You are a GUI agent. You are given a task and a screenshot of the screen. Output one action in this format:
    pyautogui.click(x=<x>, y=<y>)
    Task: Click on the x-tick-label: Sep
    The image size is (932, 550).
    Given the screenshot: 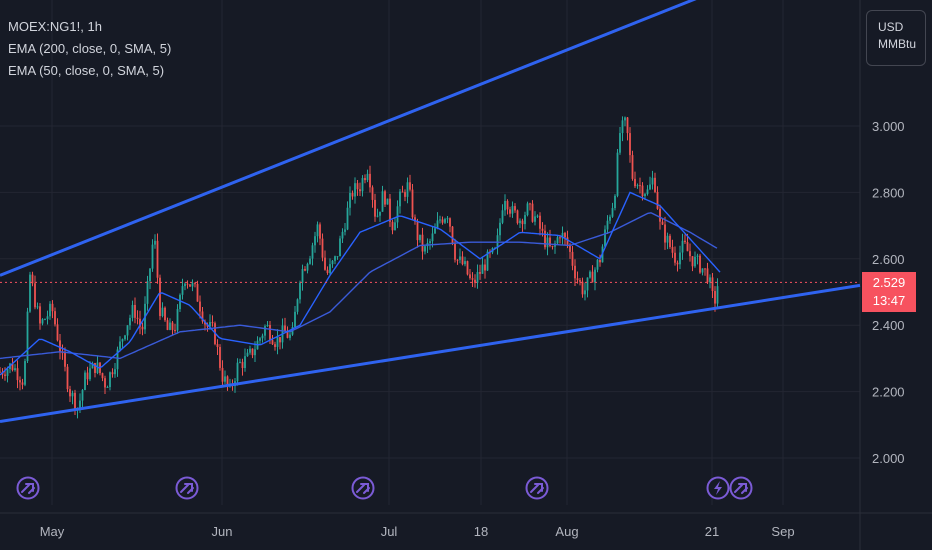 What is the action you would take?
    pyautogui.click(x=782, y=531)
    